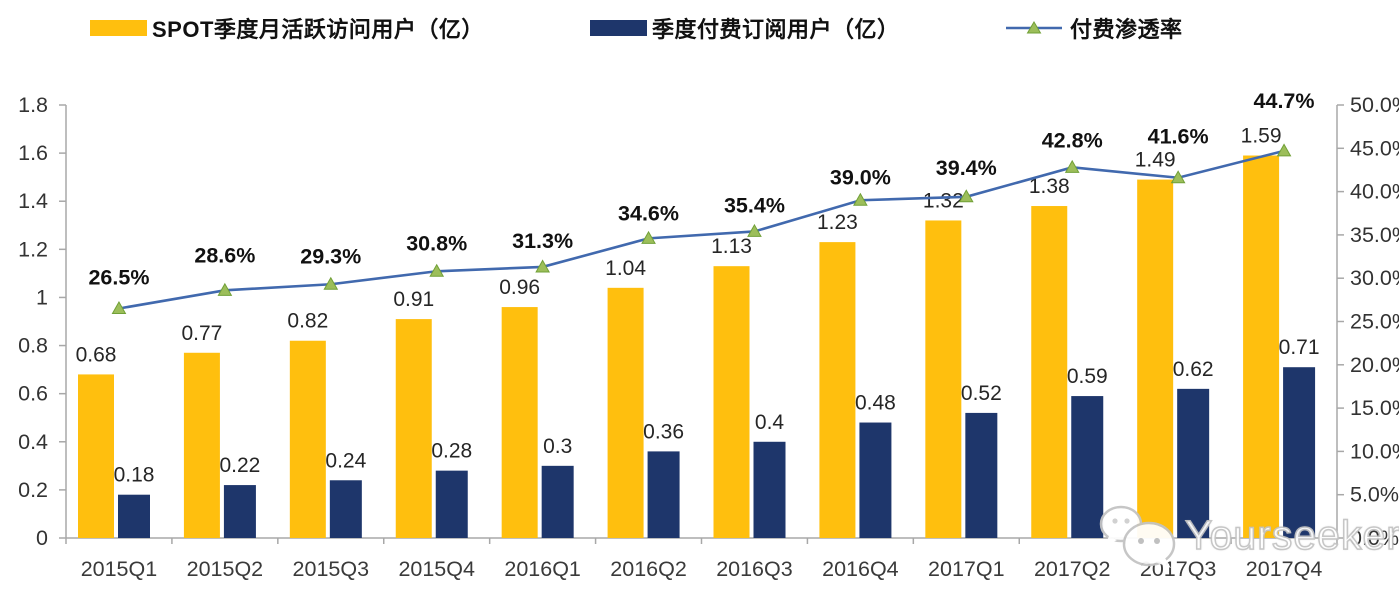  I want to click on left-axis-tick-label: 0.8, so click(33, 346).